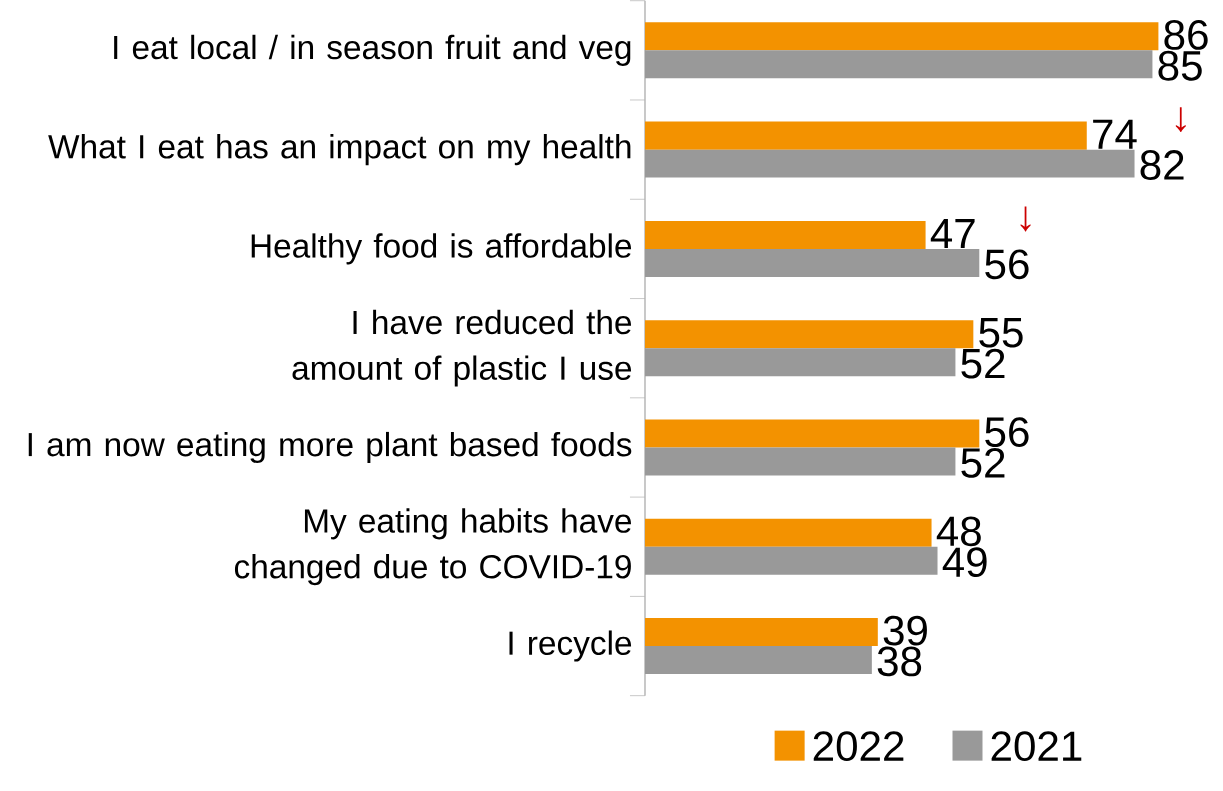  Describe the element at coordinates (905, 630) in the screenshot. I see `data-label: 39` at that location.